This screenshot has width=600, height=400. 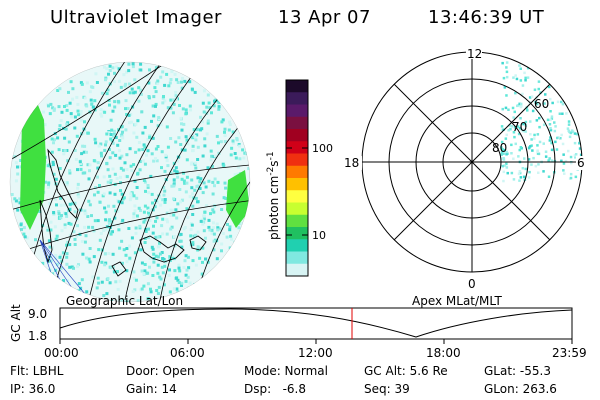 I want to click on instrument-title: Ultraviolet Imager, so click(x=136, y=17).